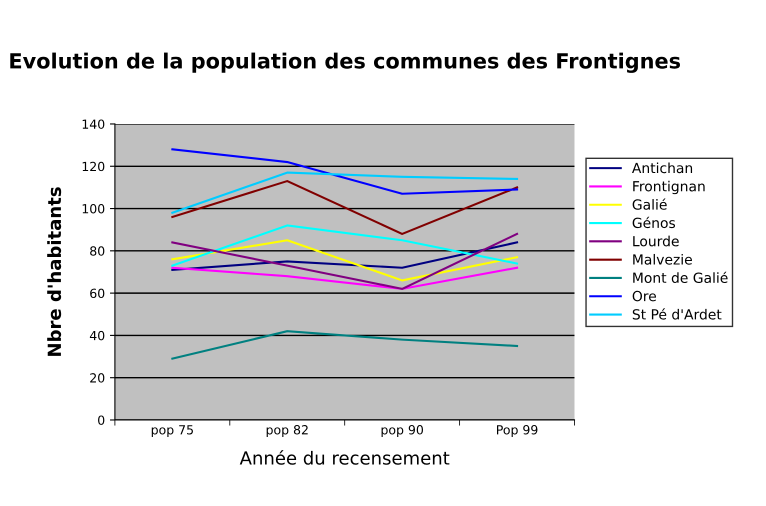 The image size is (766, 506). I want to click on legend-label: Ore, so click(644, 296).